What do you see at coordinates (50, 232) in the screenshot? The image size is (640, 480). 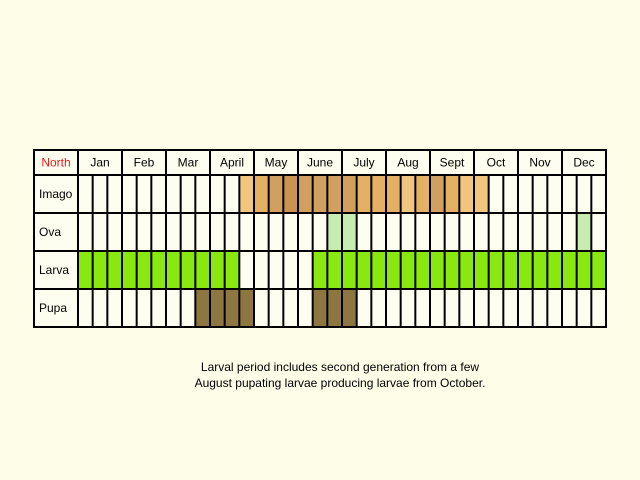 I see `row-label: Ova` at bounding box center [50, 232].